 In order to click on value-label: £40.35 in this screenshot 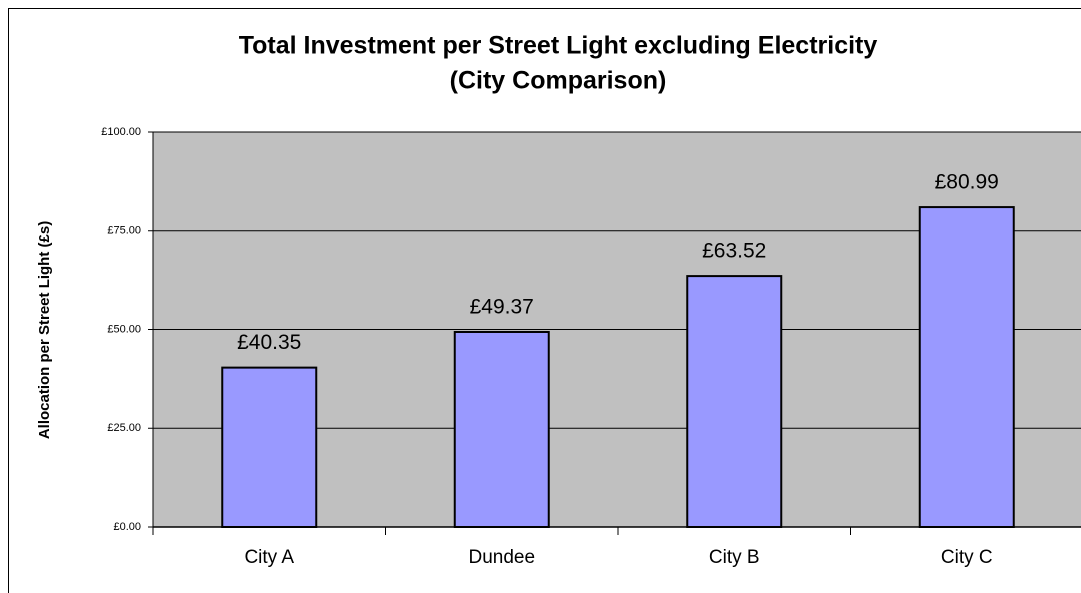, I will do `click(269, 342)`.